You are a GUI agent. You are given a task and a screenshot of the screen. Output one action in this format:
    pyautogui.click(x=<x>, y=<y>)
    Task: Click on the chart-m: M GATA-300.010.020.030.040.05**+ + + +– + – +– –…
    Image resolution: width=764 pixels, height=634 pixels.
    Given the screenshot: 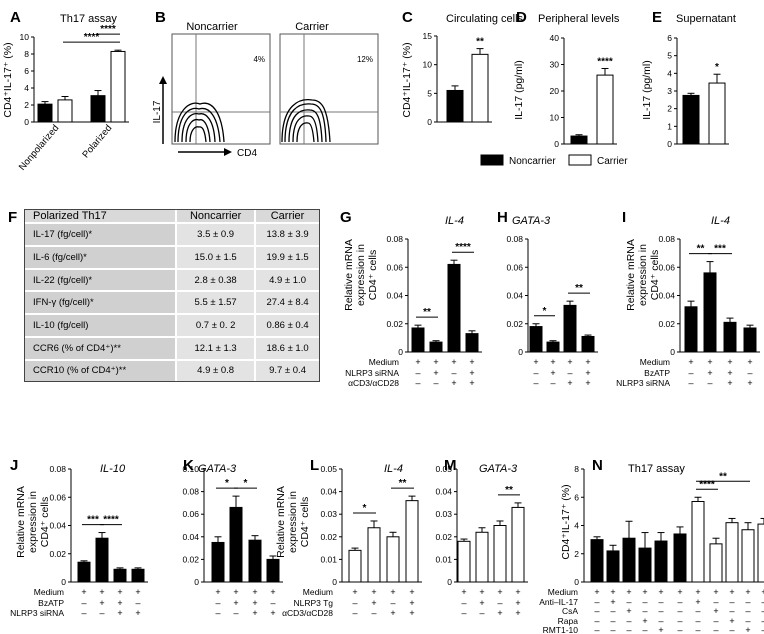 What is the action you would take?
    pyautogui.click(x=481, y=537)
    